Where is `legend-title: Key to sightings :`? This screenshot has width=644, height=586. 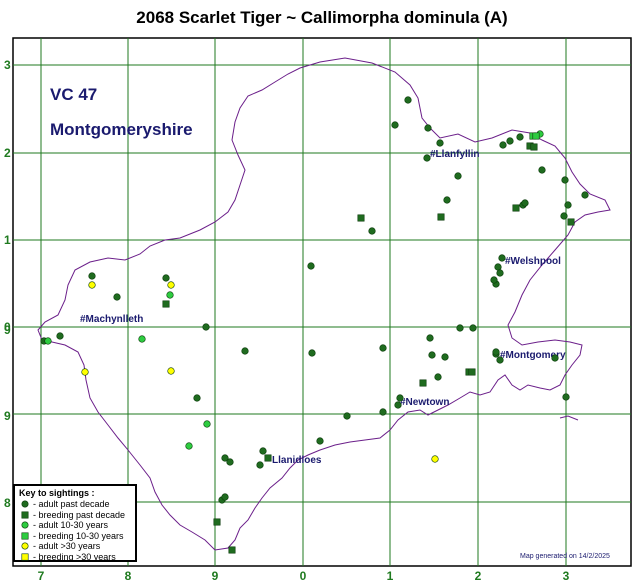
legend-title: Key to sightings : is located at coordinates (57, 493).